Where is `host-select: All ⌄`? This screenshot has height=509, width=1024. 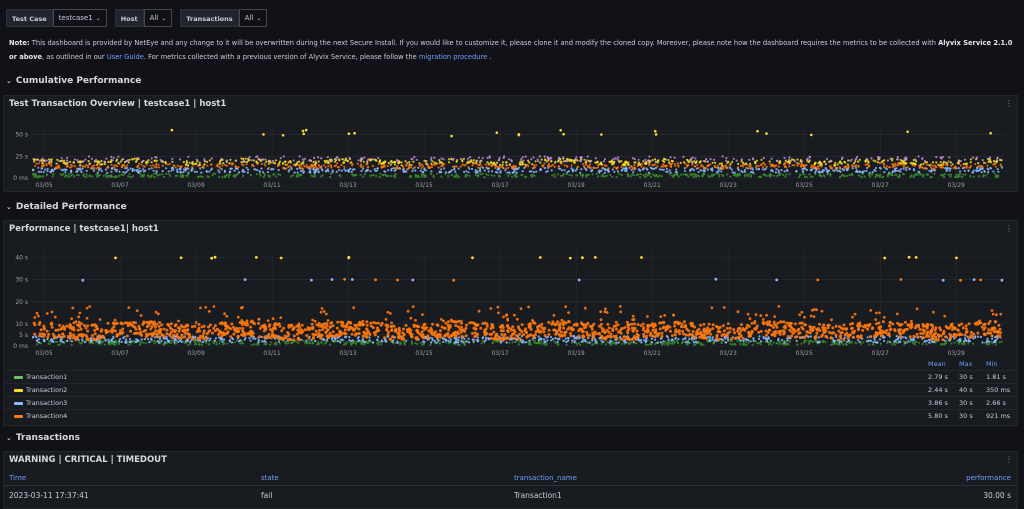
host-select: All ⌄ is located at coordinates (158, 18).